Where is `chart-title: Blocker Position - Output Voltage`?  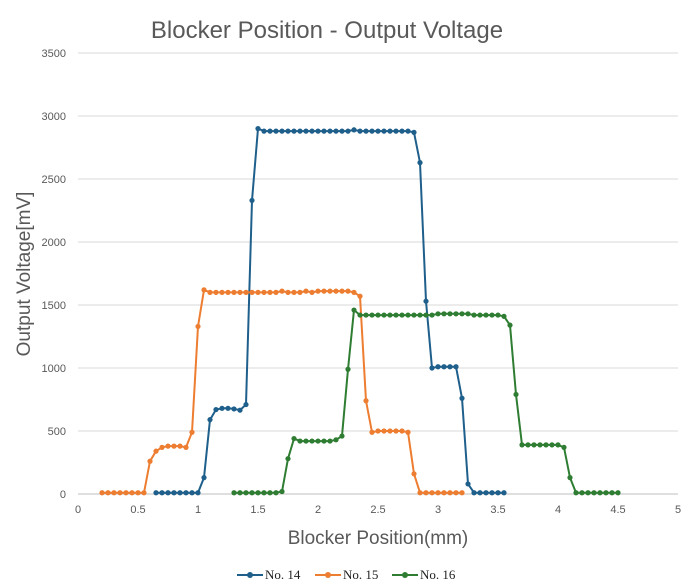 chart-title: Blocker Position - Output Voltage is located at coordinates (327, 30).